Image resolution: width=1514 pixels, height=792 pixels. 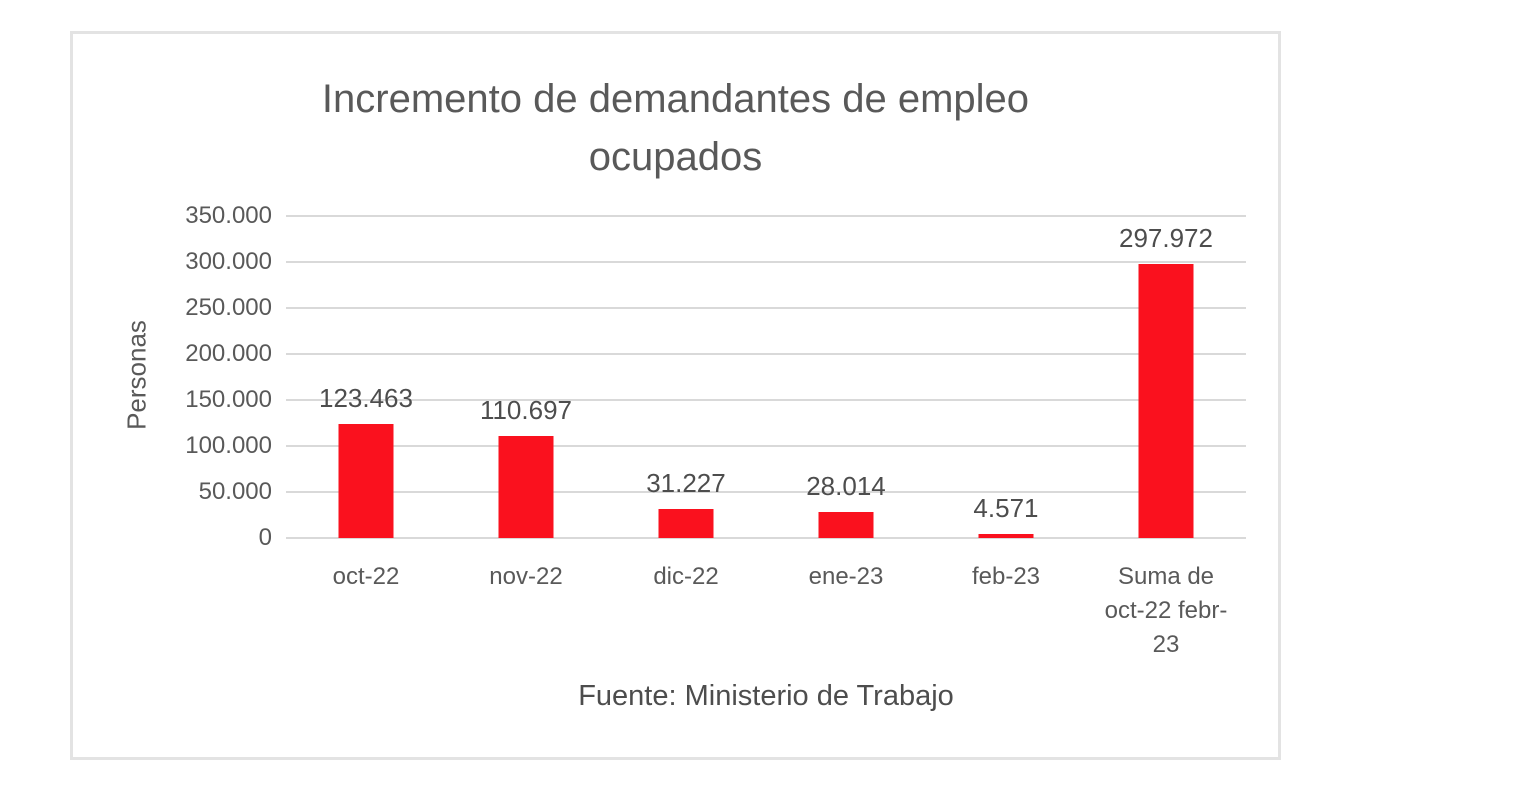 What do you see at coordinates (846, 576) in the screenshot?
I see `x-tick-label: ene-23` at bounding box center [846, 576].